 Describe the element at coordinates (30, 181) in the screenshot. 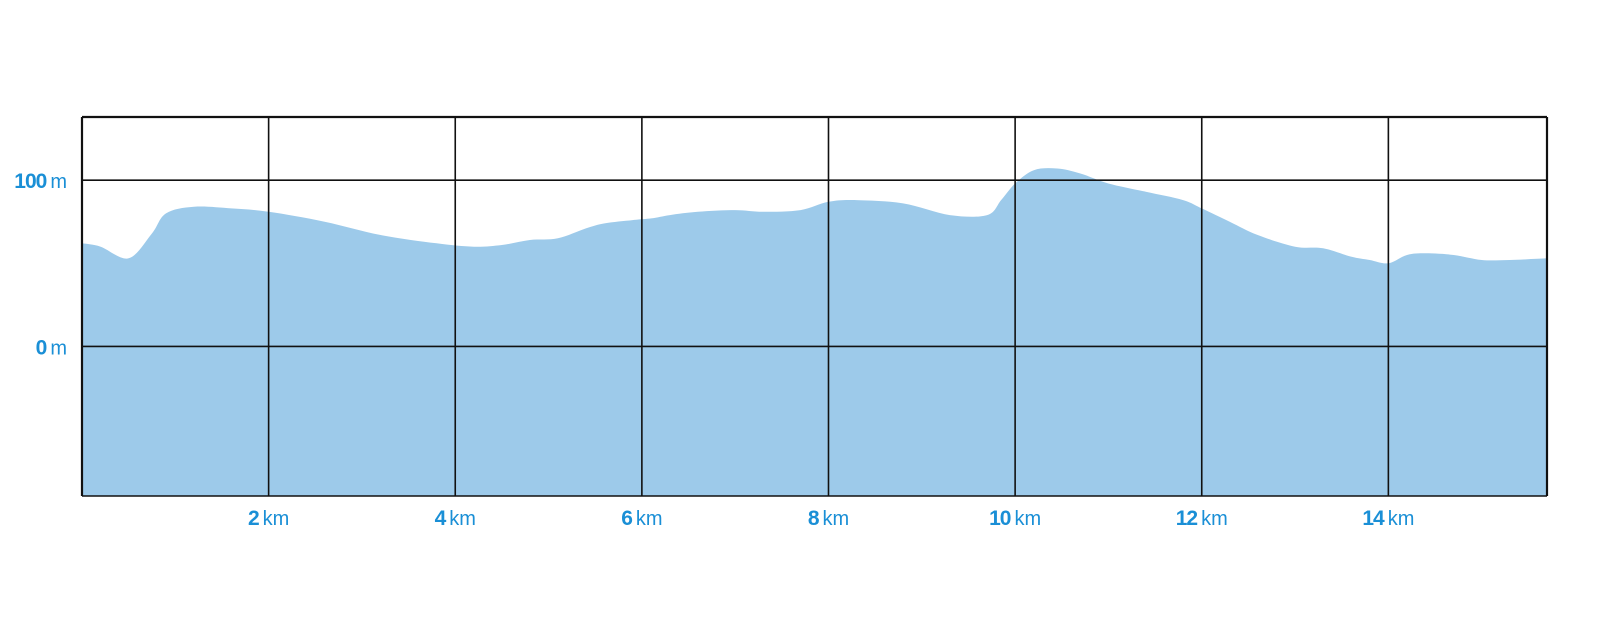

I see `y-tick-value: 100` at that location.